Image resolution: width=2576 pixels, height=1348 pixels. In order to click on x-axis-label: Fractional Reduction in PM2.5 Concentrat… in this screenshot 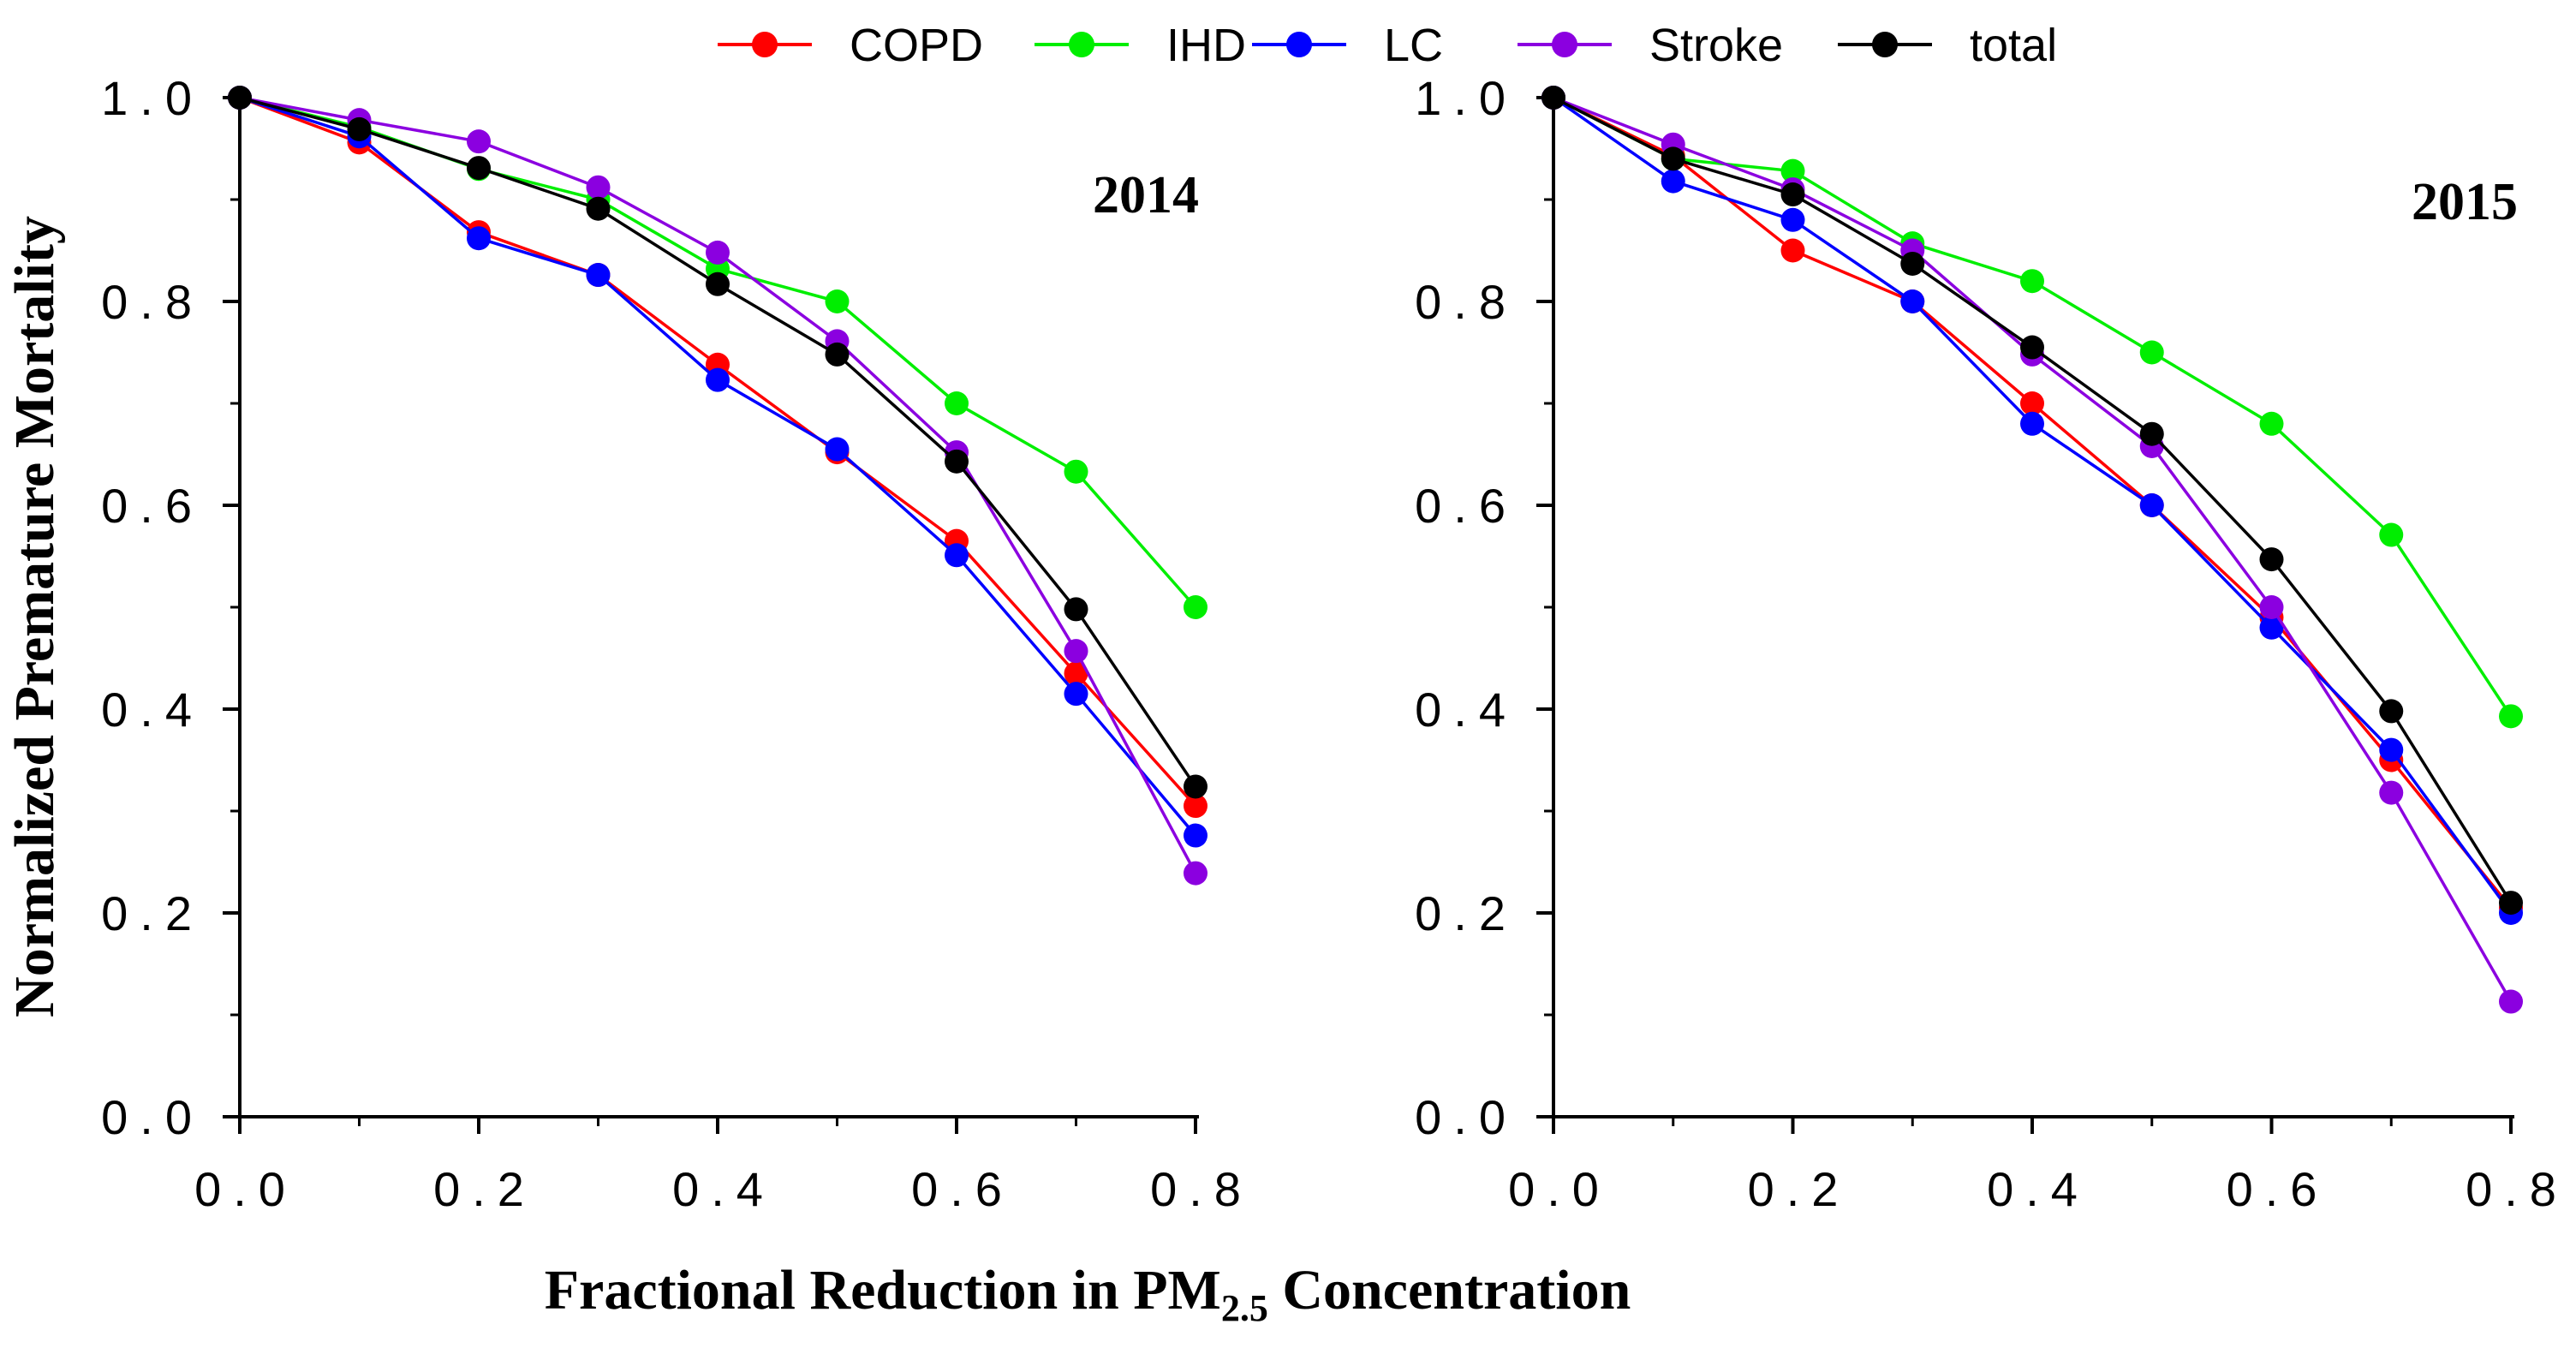, I will do `click(1088, 1294)`.